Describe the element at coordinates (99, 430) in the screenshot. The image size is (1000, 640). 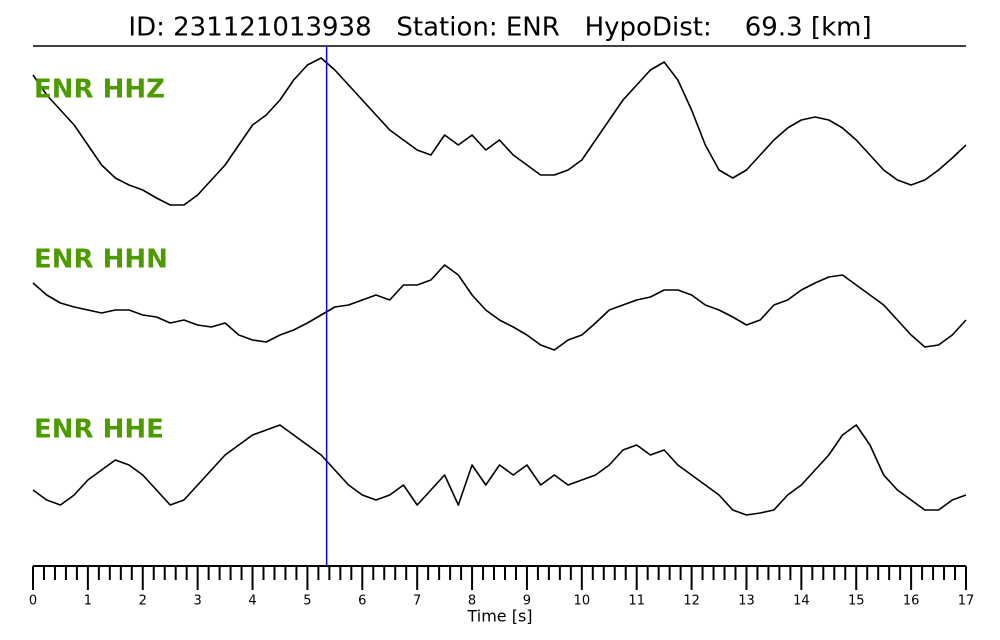
I see `trace-label: ENR HHE` at that location.